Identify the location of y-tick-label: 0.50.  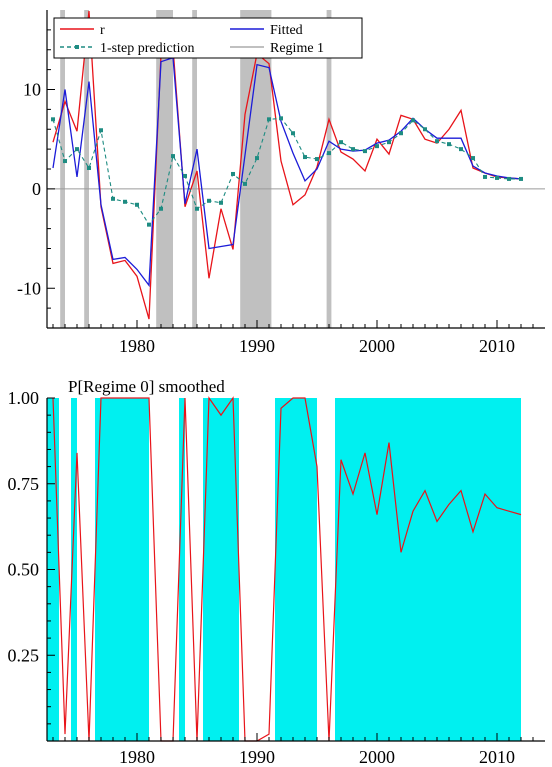
(24, 570).